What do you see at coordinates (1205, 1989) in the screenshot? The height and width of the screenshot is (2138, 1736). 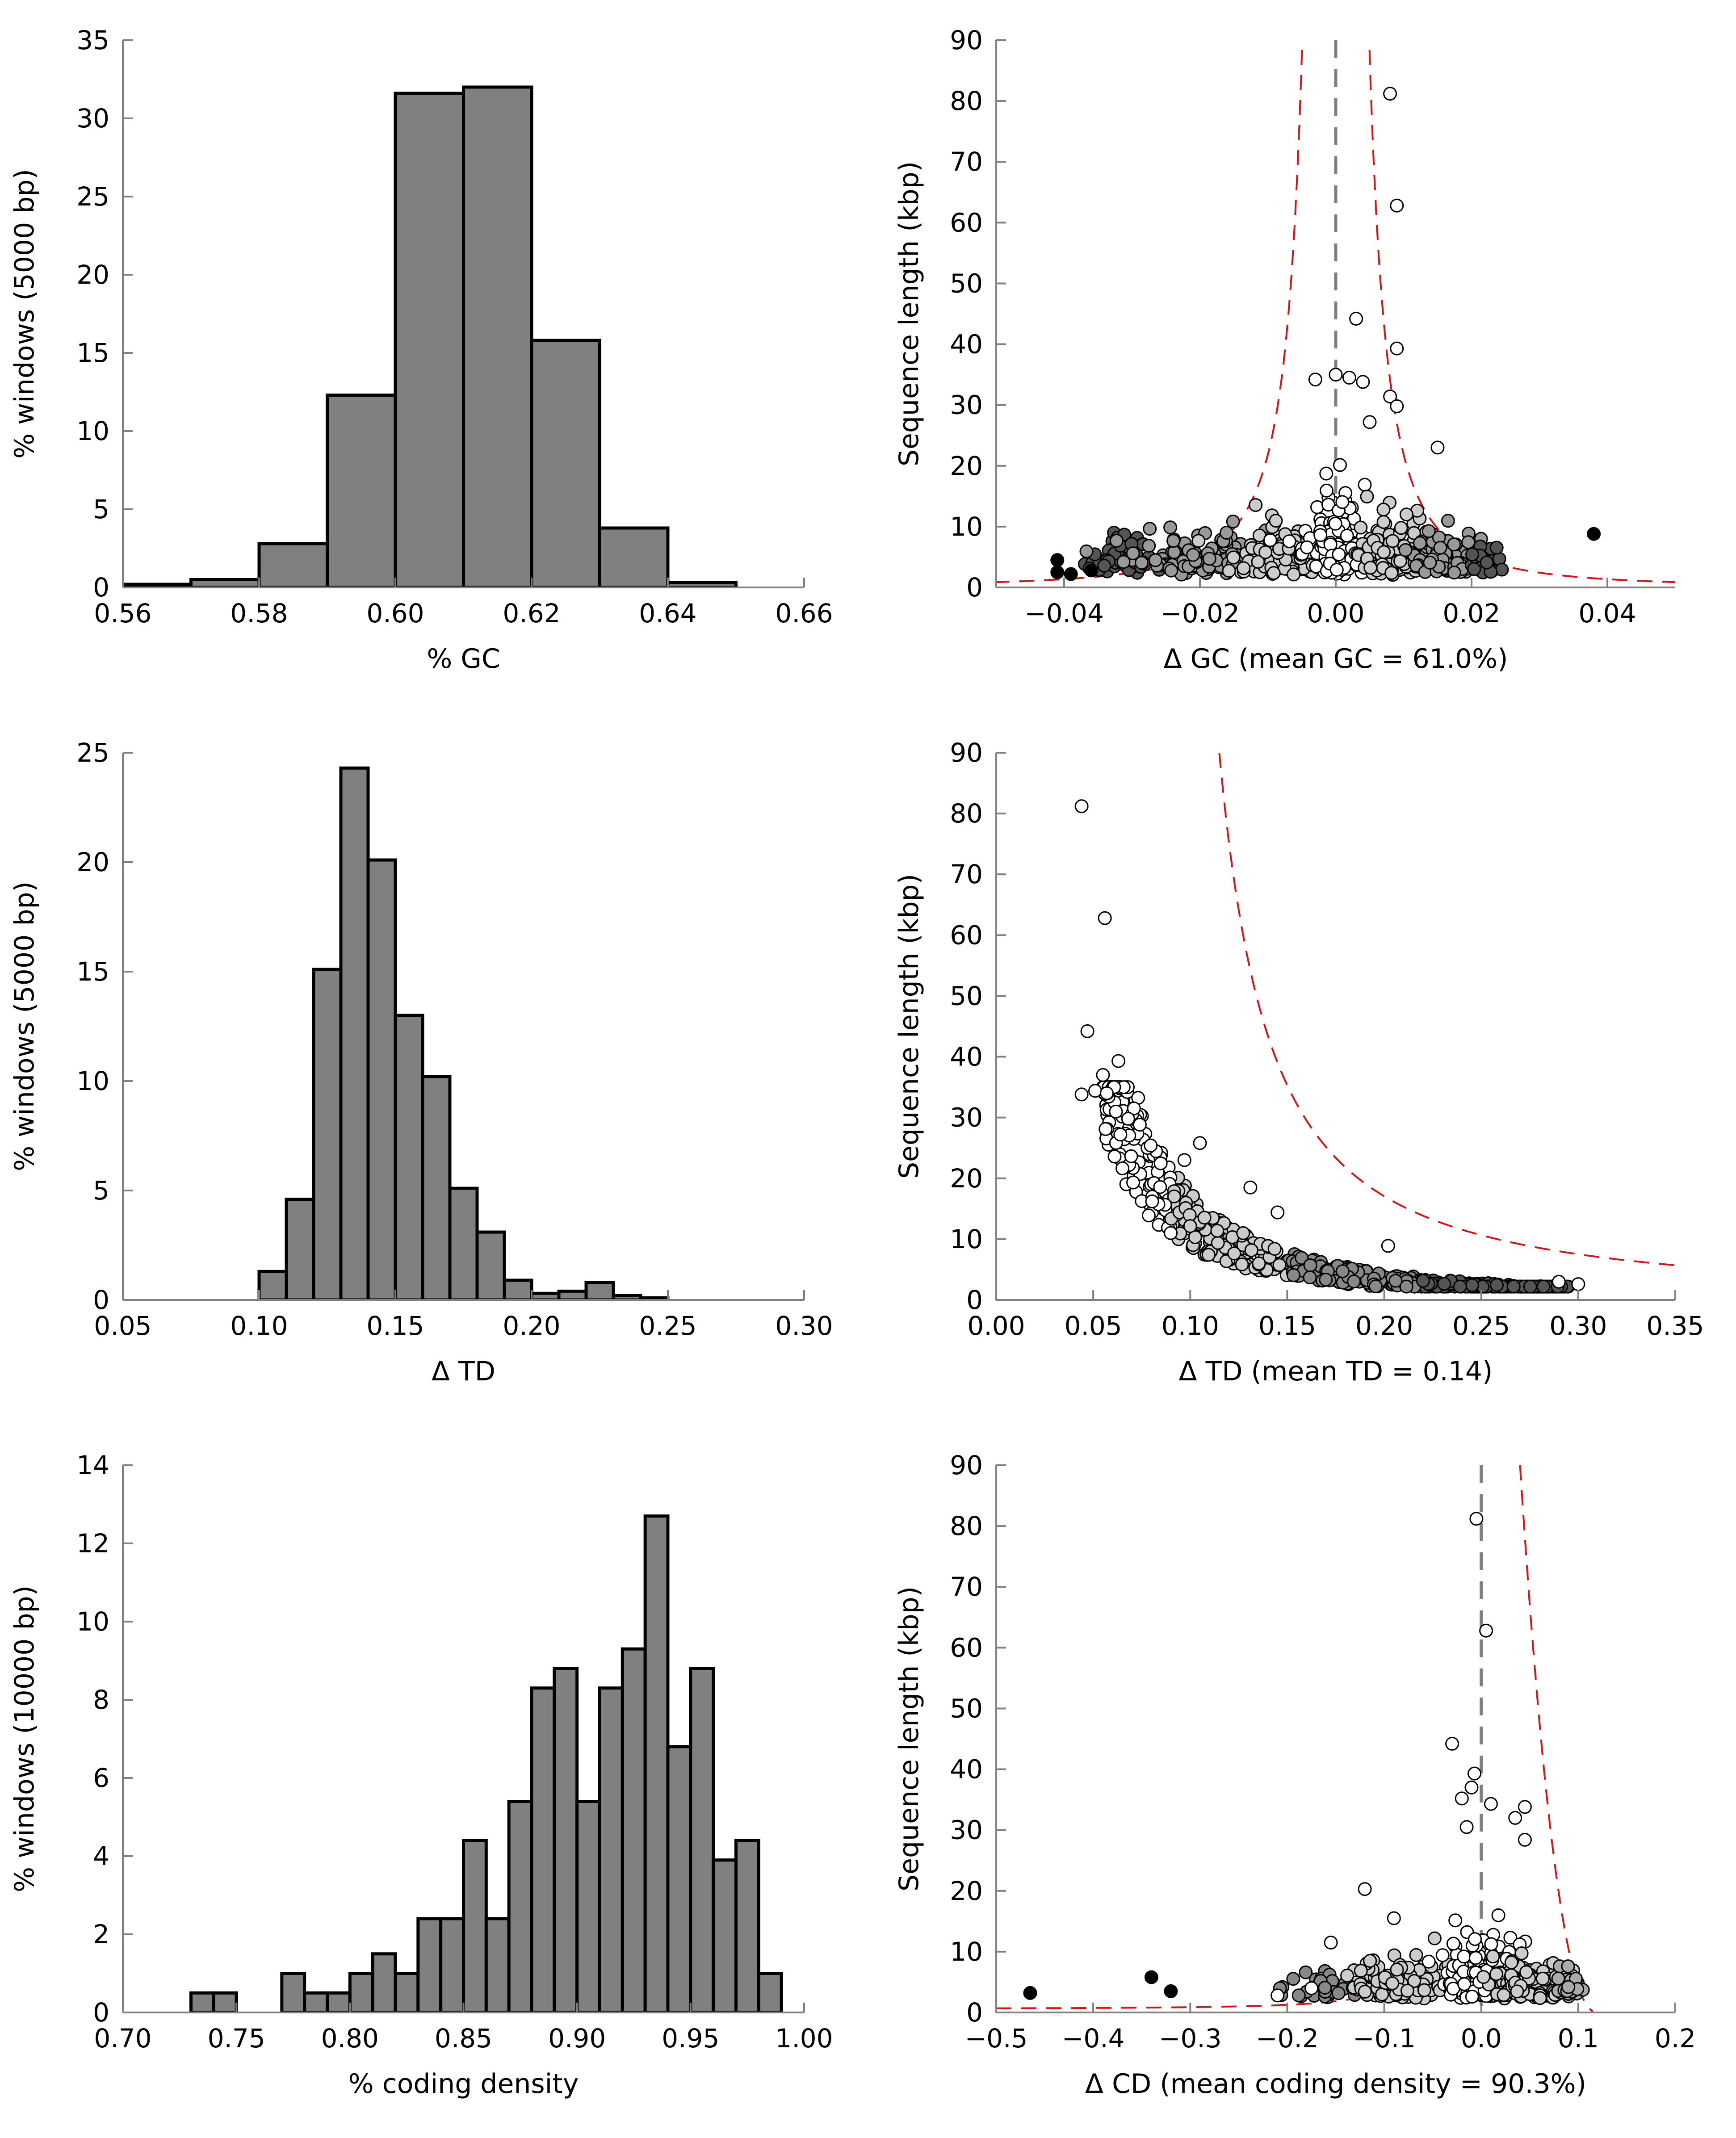 I see `threshold-curve-left` at bounding box center [1205, 1989].